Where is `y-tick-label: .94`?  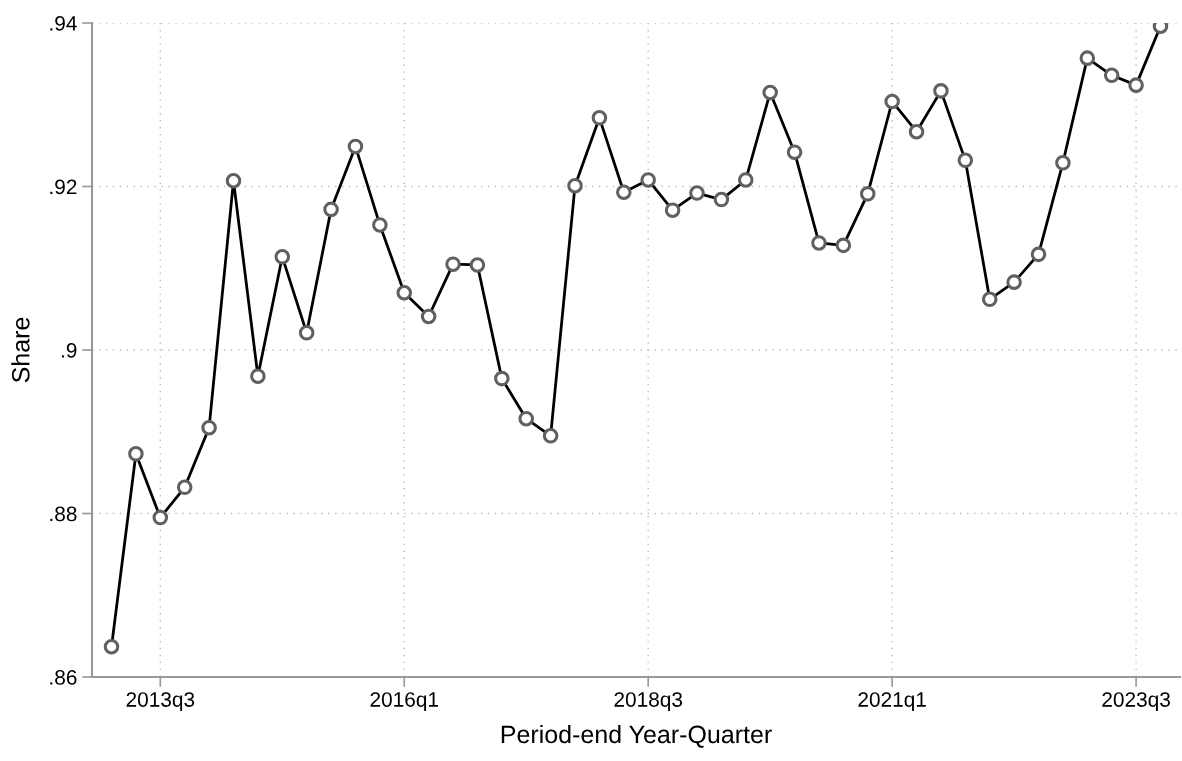 y-tick-label: .94 is located at coordinates (63, 23).